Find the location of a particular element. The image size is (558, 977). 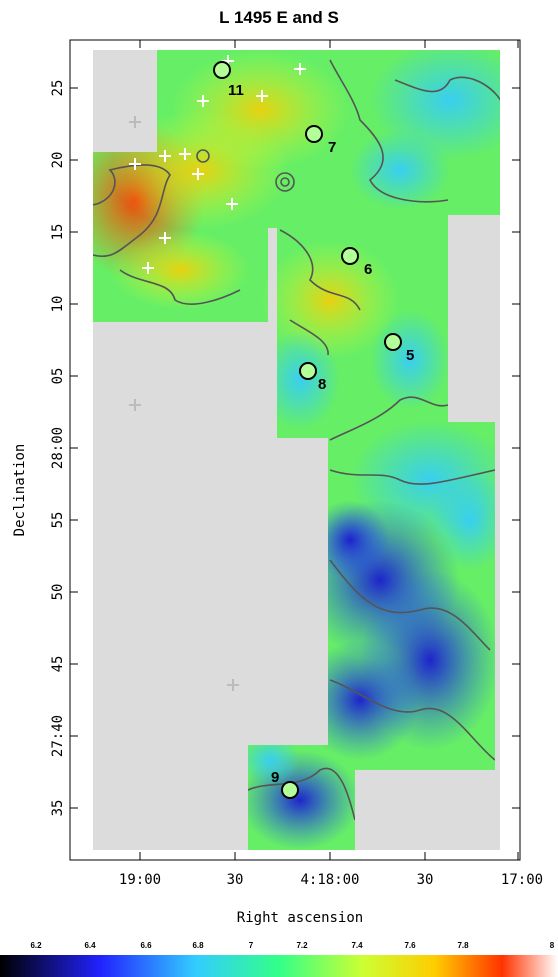

x-tick-labels: 19:00 30 4:18:00 30 17:00 is located at coordinates (331, 880).